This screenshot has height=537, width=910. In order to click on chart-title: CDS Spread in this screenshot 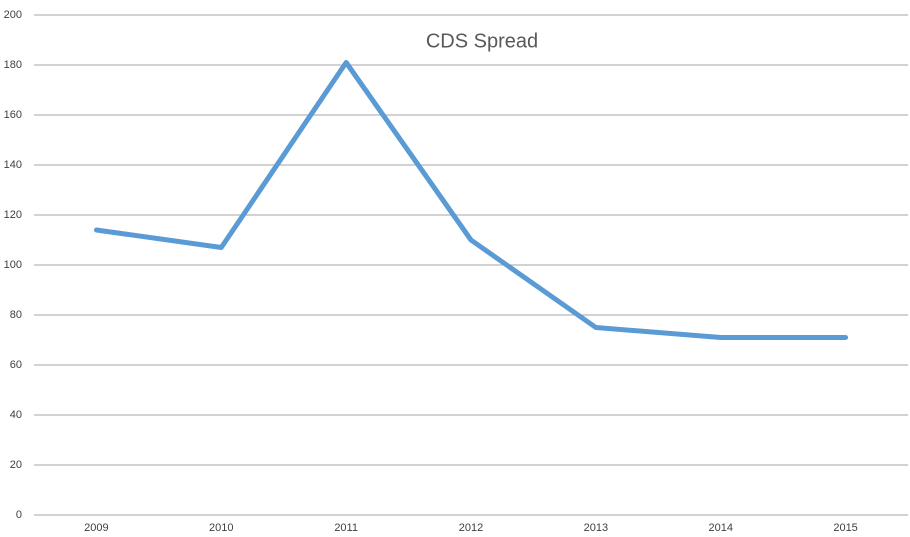, I will do `click(482, 41)`.